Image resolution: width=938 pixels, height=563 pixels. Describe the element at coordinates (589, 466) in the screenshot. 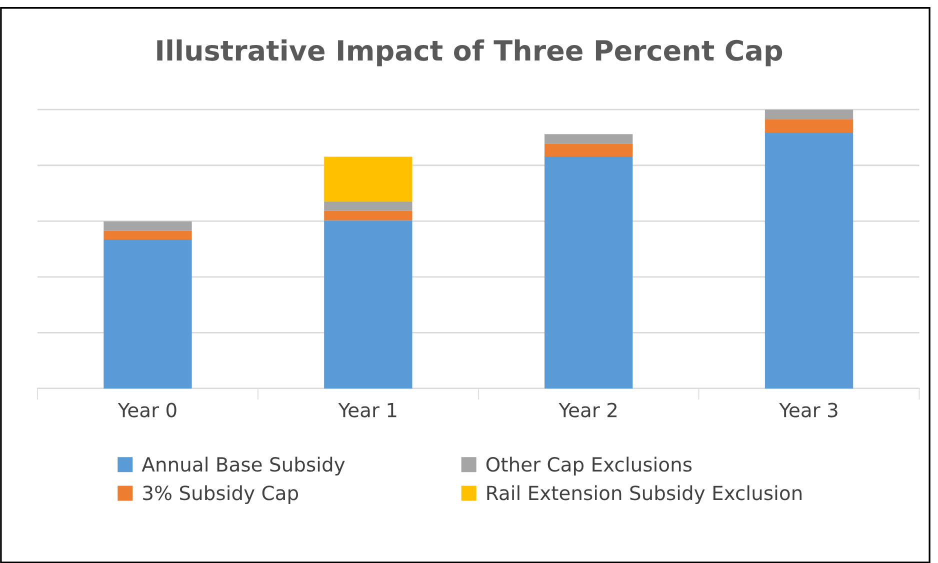

I see `legend-label: Other Cap Exclusions` at that location.